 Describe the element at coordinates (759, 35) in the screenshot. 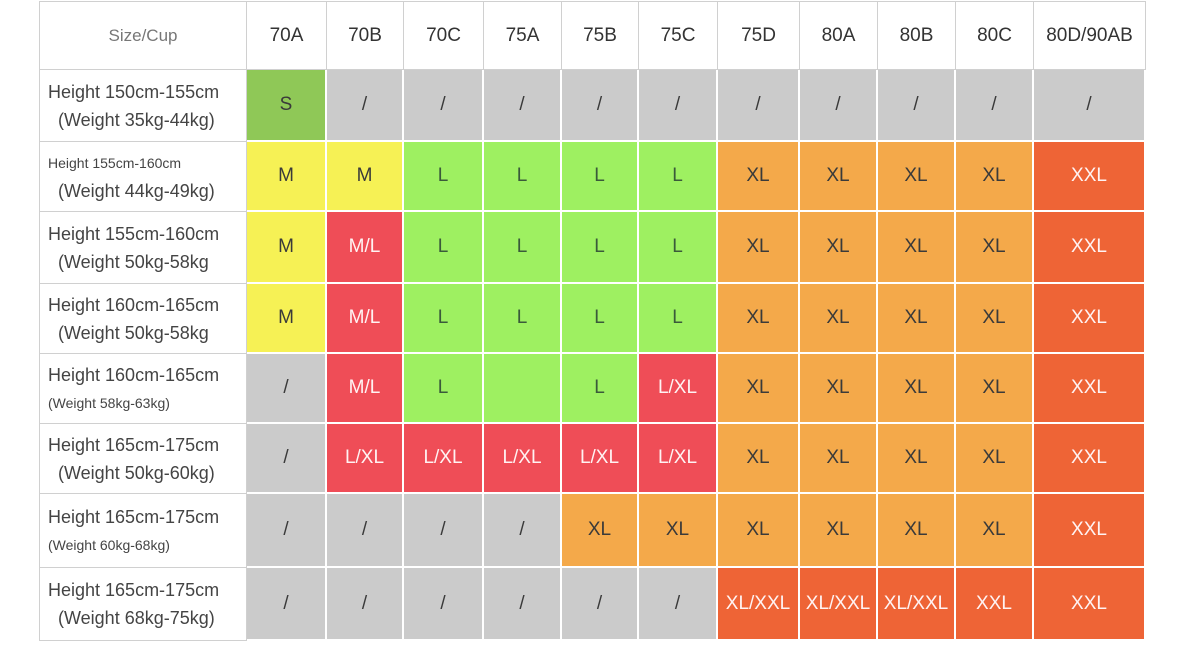

I see `column-header: 75D` at that location.